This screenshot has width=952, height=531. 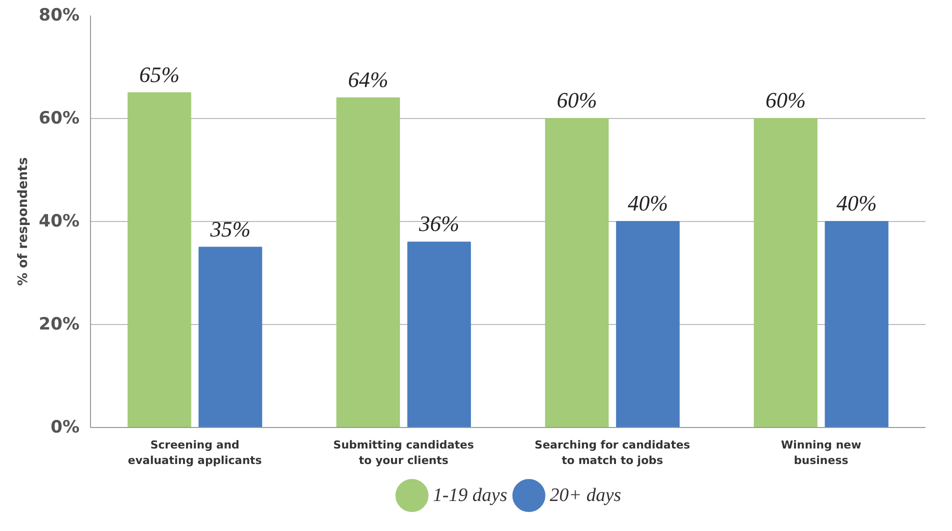 I want to click on y-tick-label: 40%, so click(x=59, y=222).